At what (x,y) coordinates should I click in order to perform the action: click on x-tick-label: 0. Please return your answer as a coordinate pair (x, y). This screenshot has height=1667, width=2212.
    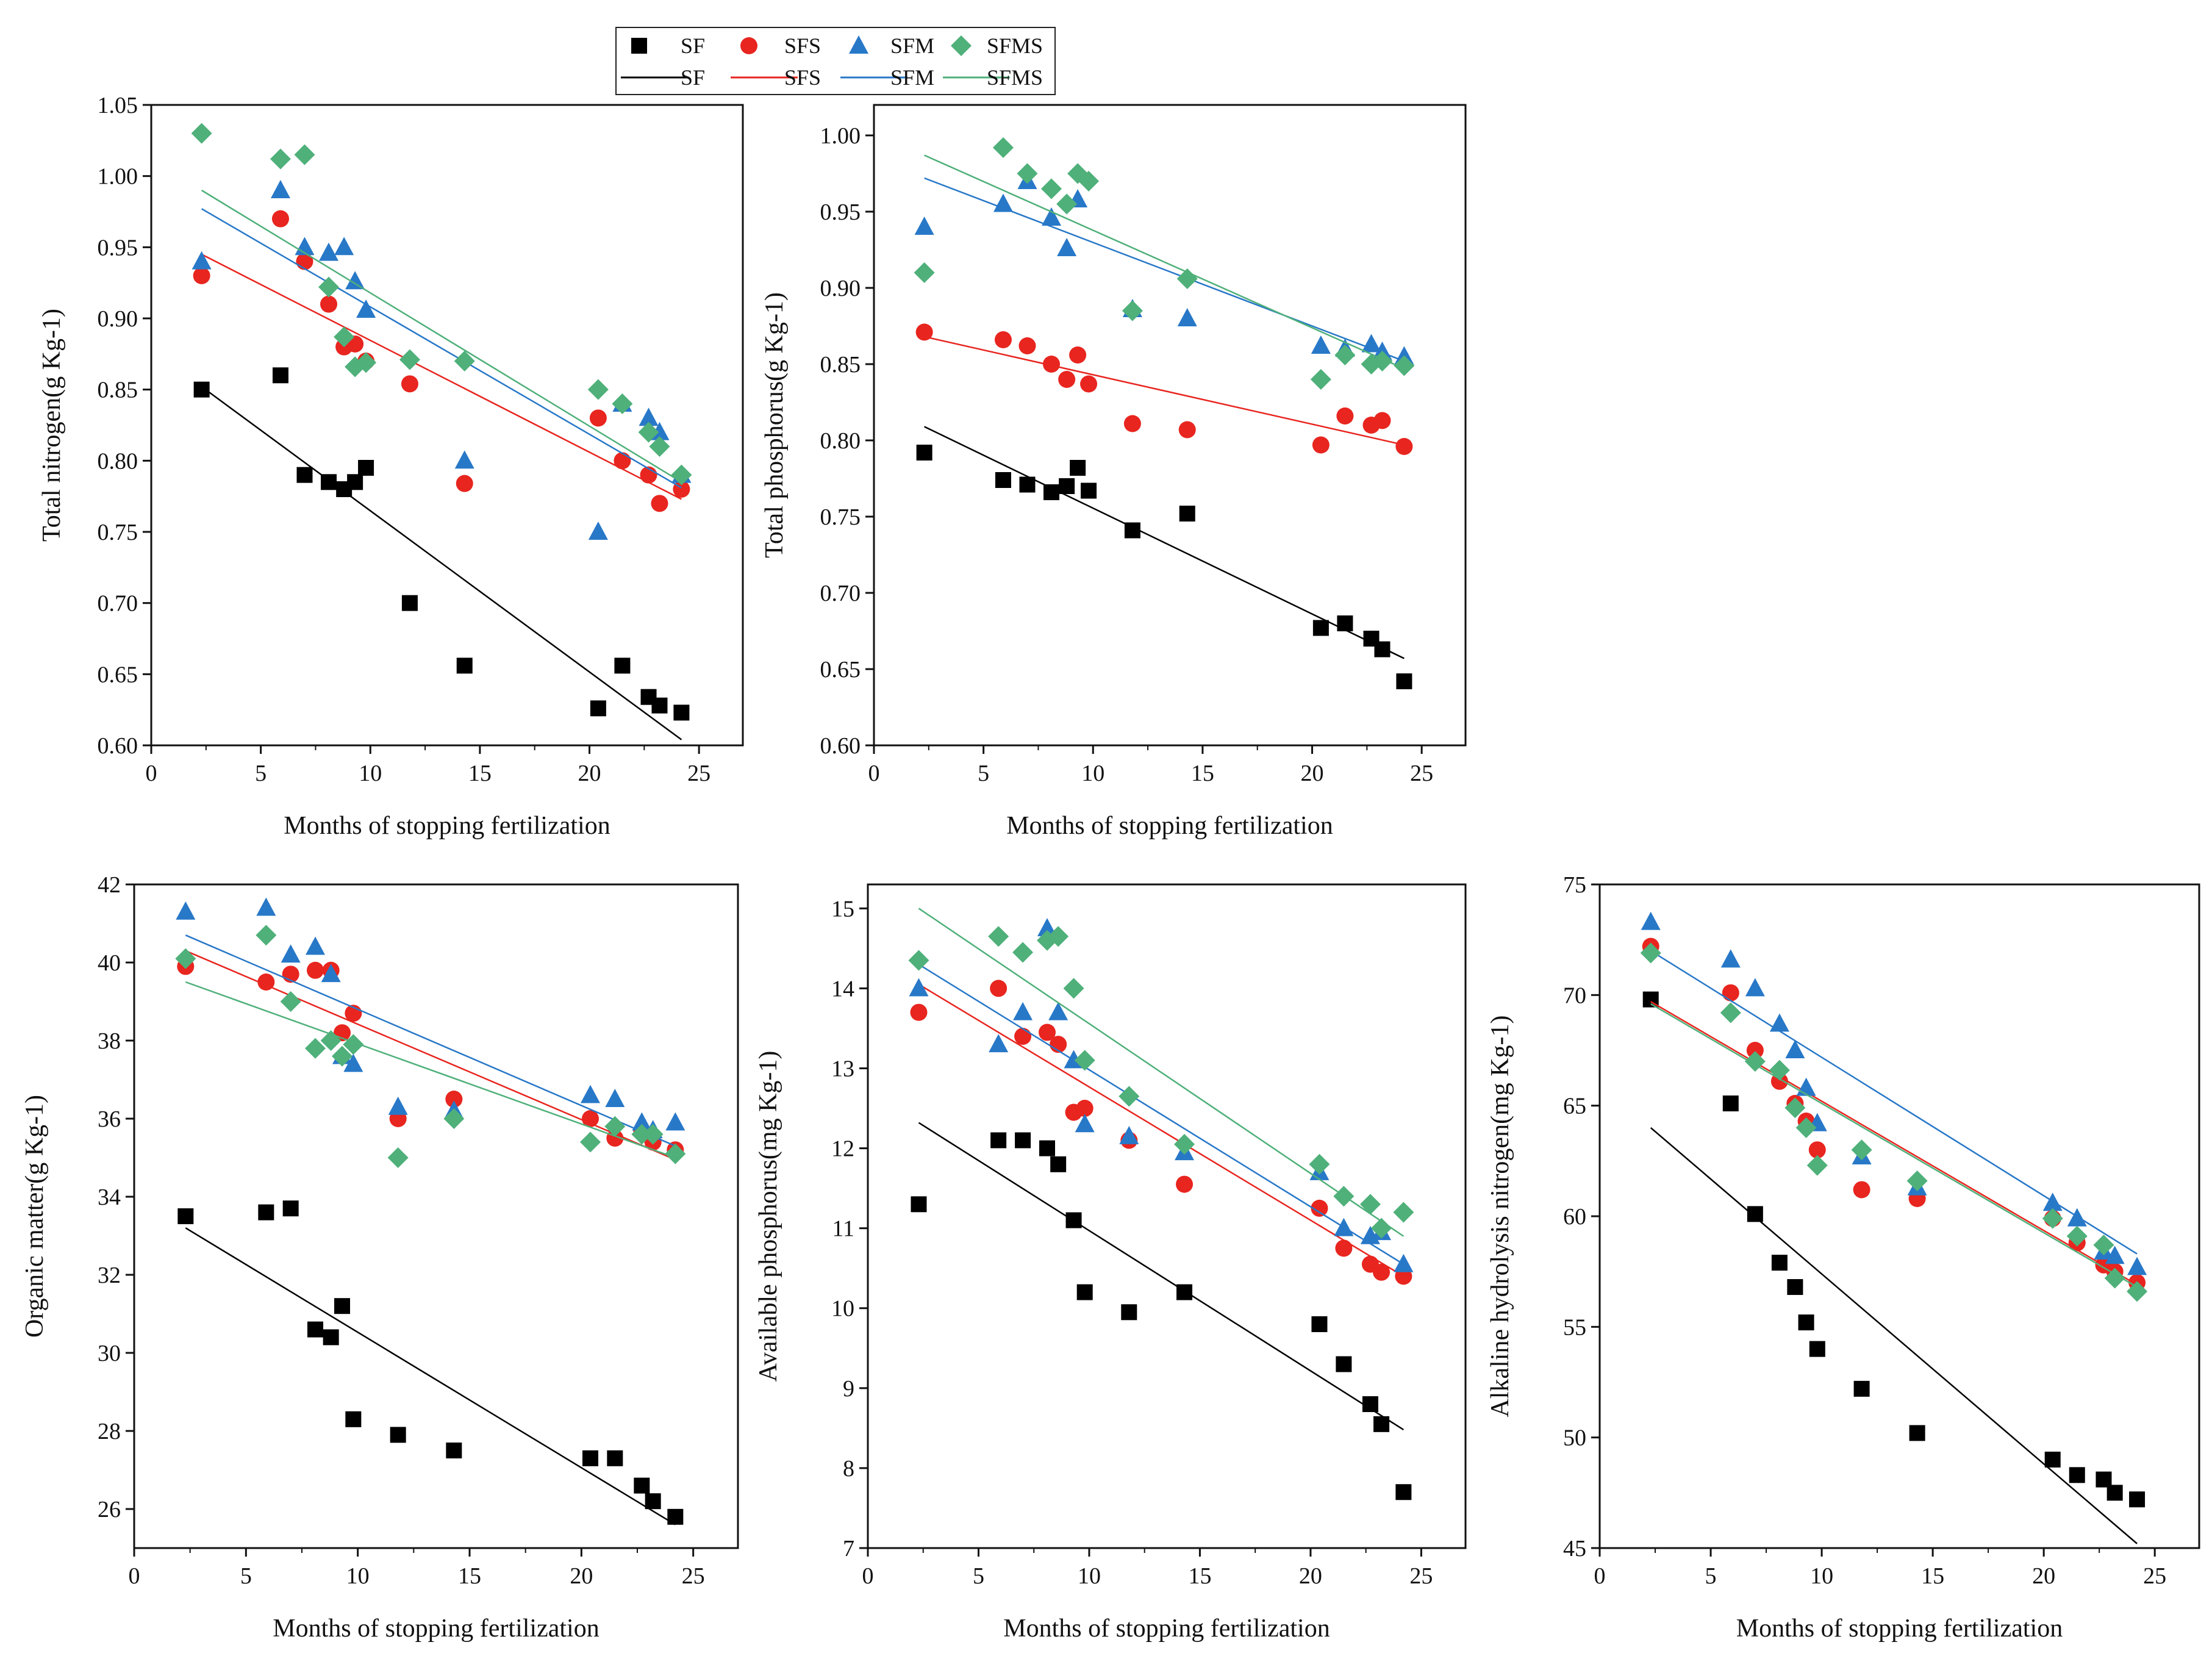
    Looking at the image, I should click on (868, 1576).